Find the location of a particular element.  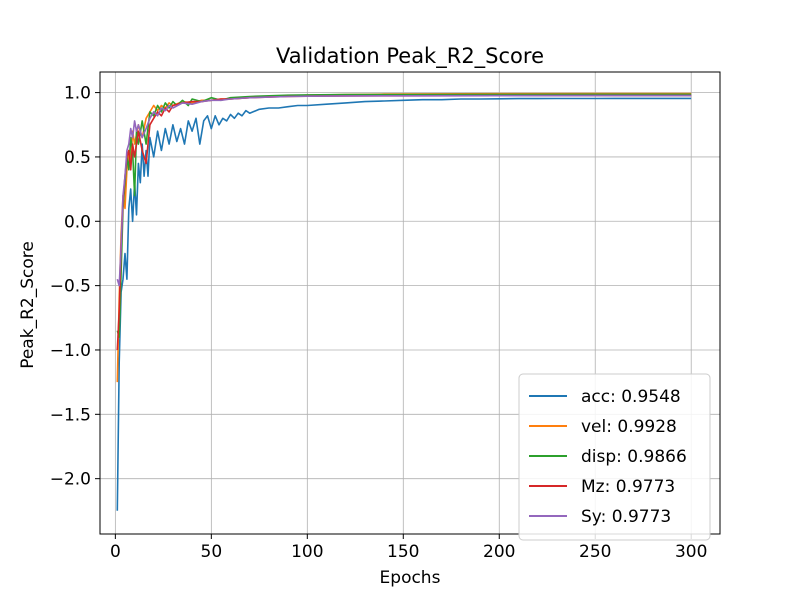

y-tick-label: 0.0 is located at coordinates (77, 222).